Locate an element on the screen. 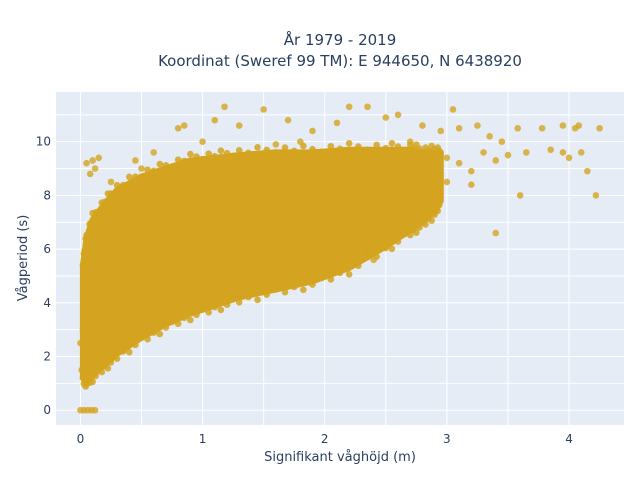 The height and width of the screenshot is (480, 640). x-axis-title: Signifikant våghöjd (m) is located at coordinates (340, 457).